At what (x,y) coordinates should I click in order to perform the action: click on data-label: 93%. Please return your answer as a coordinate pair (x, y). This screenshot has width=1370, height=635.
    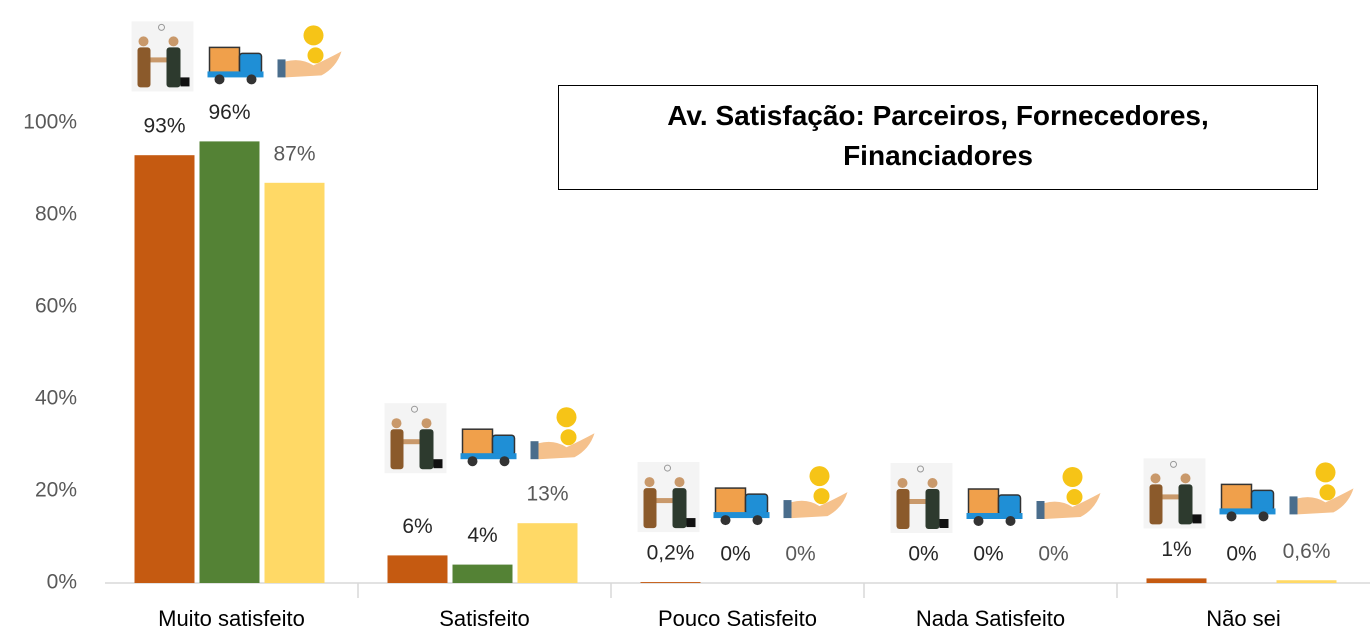
    Looking at the image, I should click on (164, 126).